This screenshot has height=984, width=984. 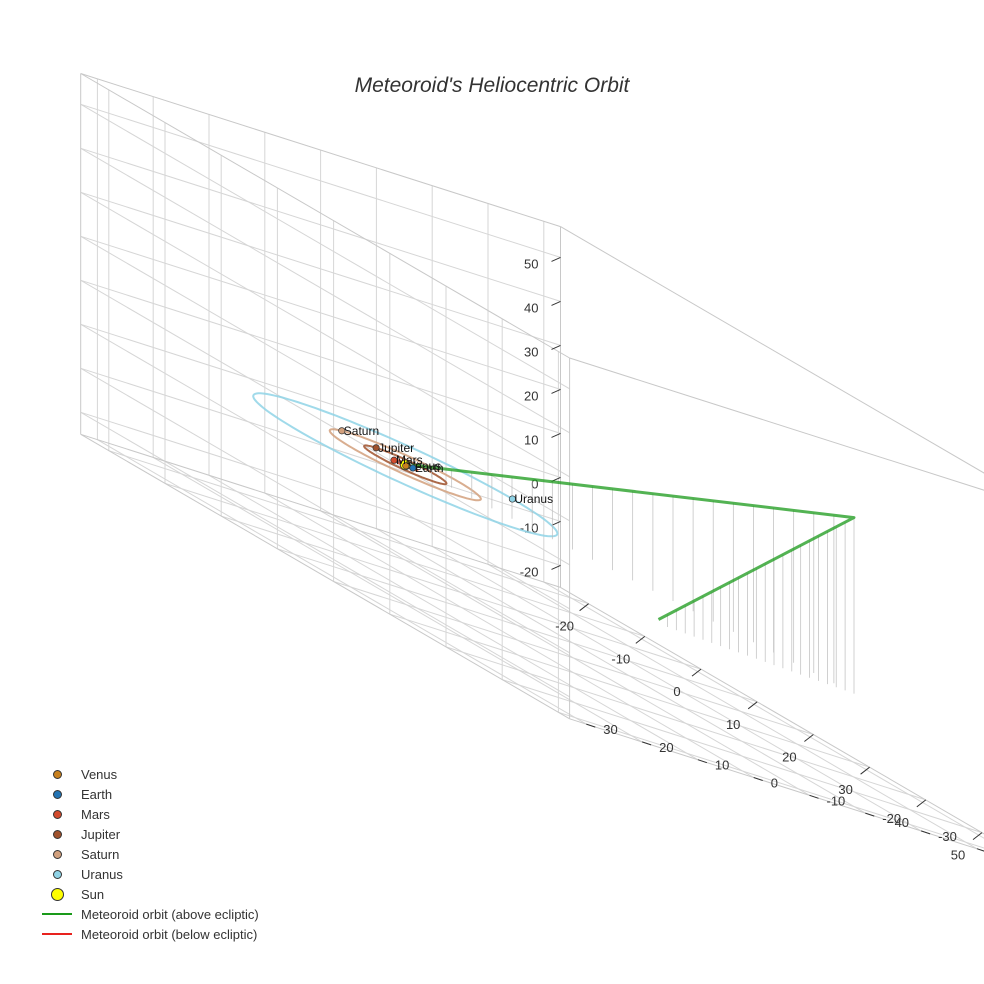 What do you see at coordinates (531, 439) in the screenshot?
I see `z-tick-label: 10` at bounding box center [531, 439].